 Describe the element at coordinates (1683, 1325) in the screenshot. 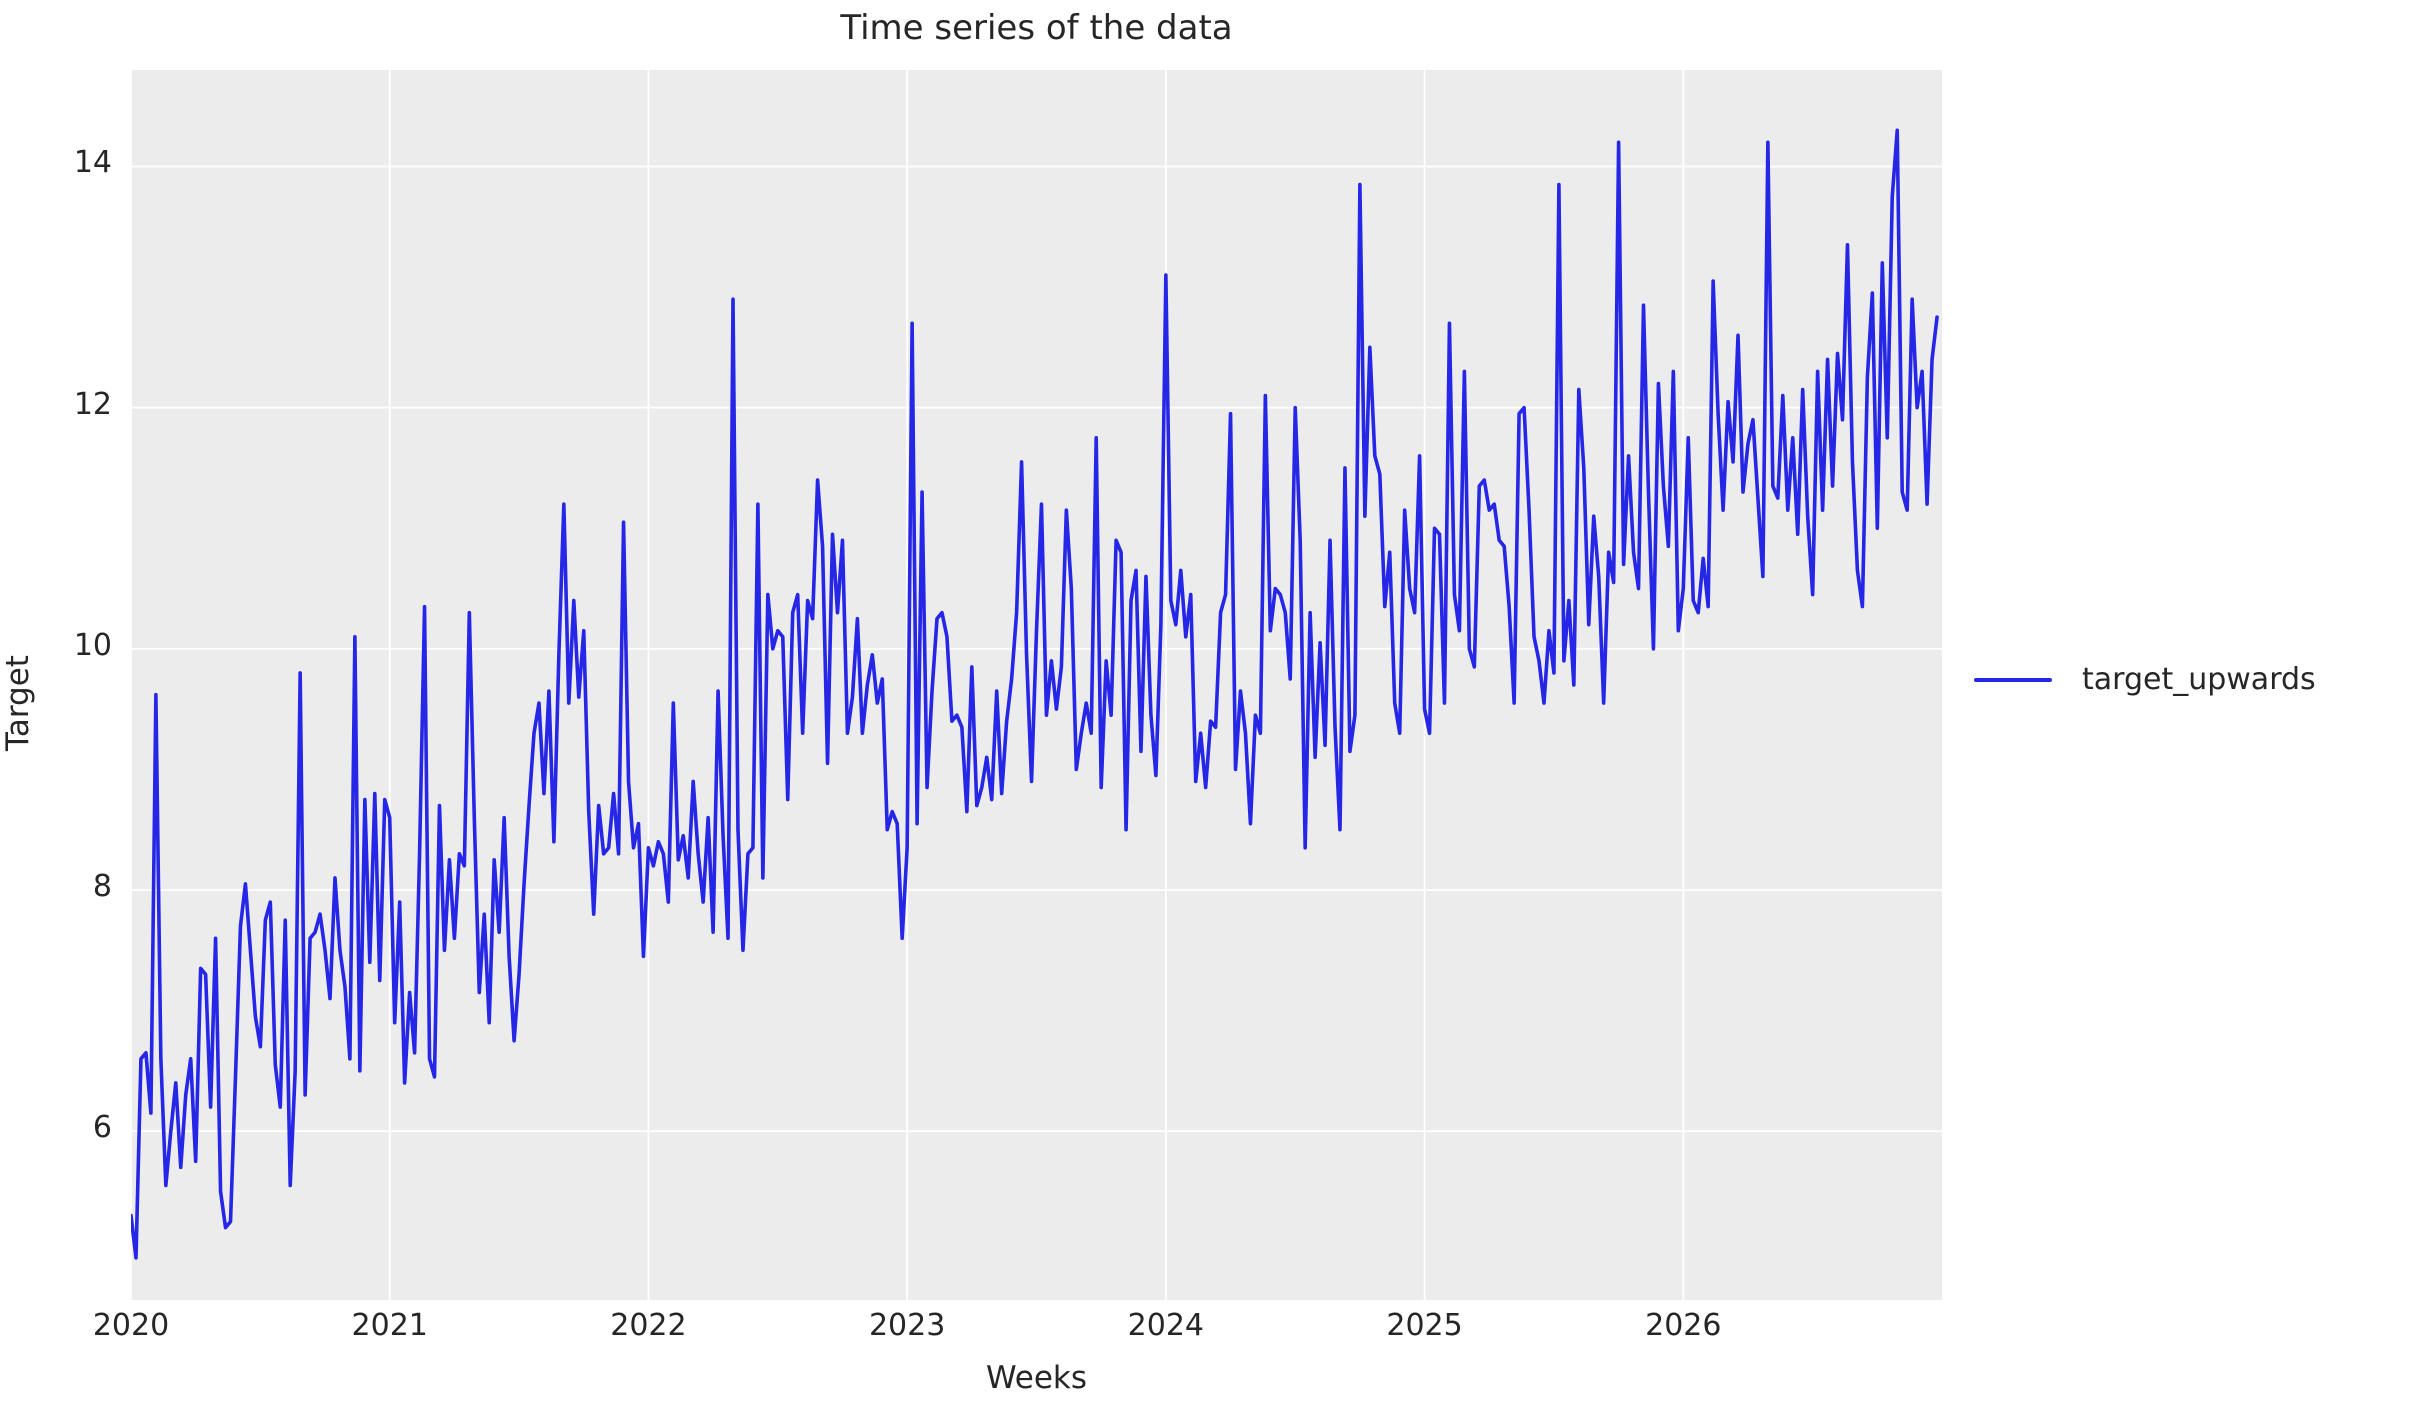

I see `x-tick-label: 2026` at that location.